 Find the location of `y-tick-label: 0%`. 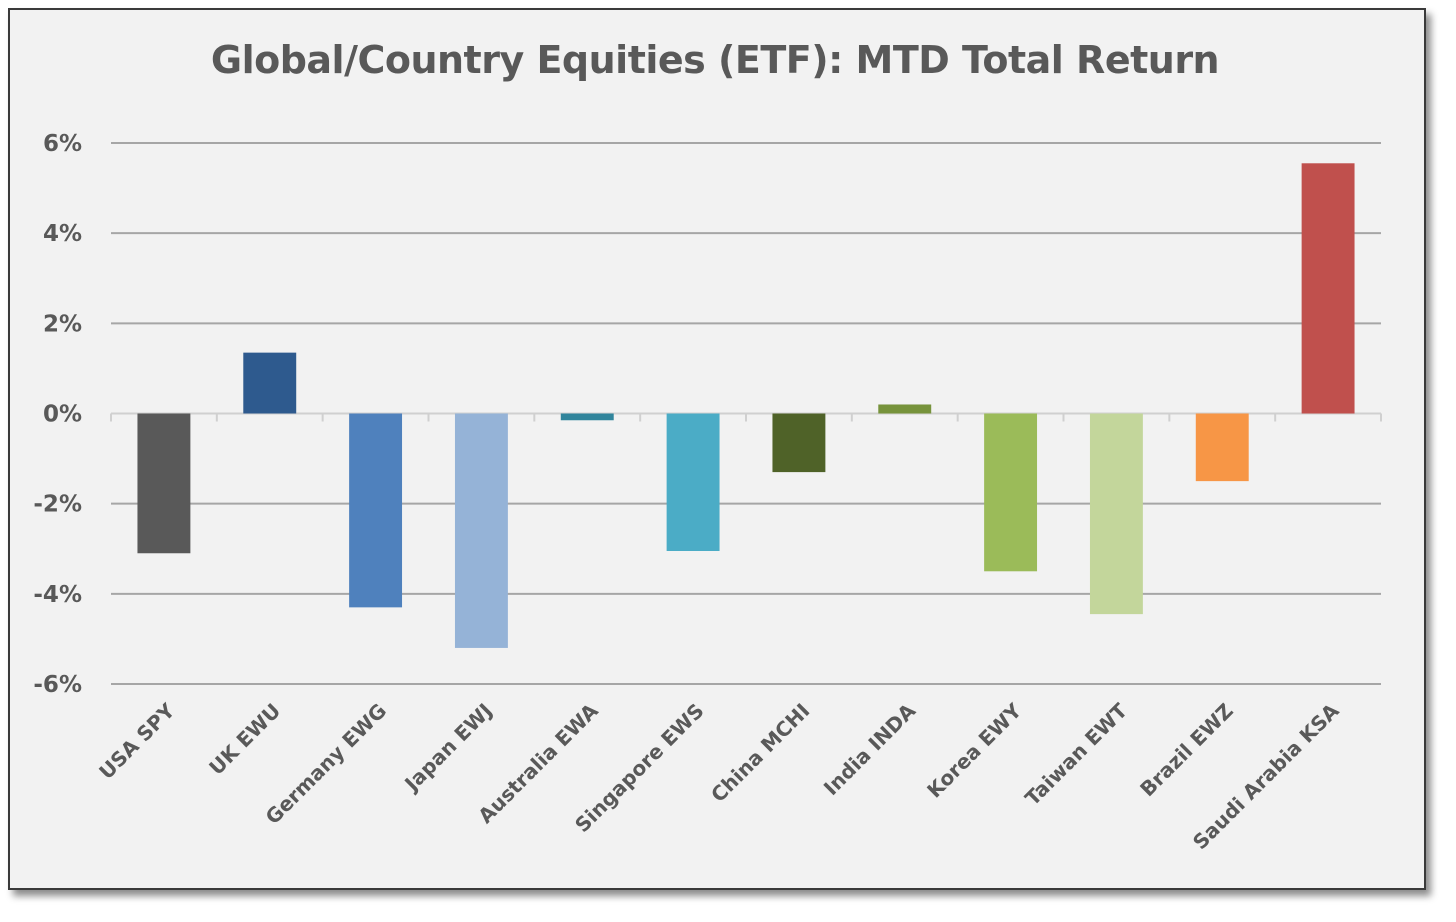

y-tick-label: 0% is located at coordinates (62, 415).